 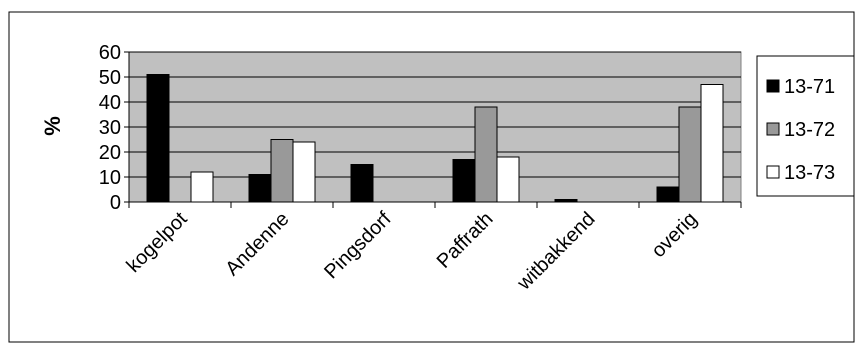 I want to click on legend: 13-71 13-72 13-73, so click(x=805, y=126).